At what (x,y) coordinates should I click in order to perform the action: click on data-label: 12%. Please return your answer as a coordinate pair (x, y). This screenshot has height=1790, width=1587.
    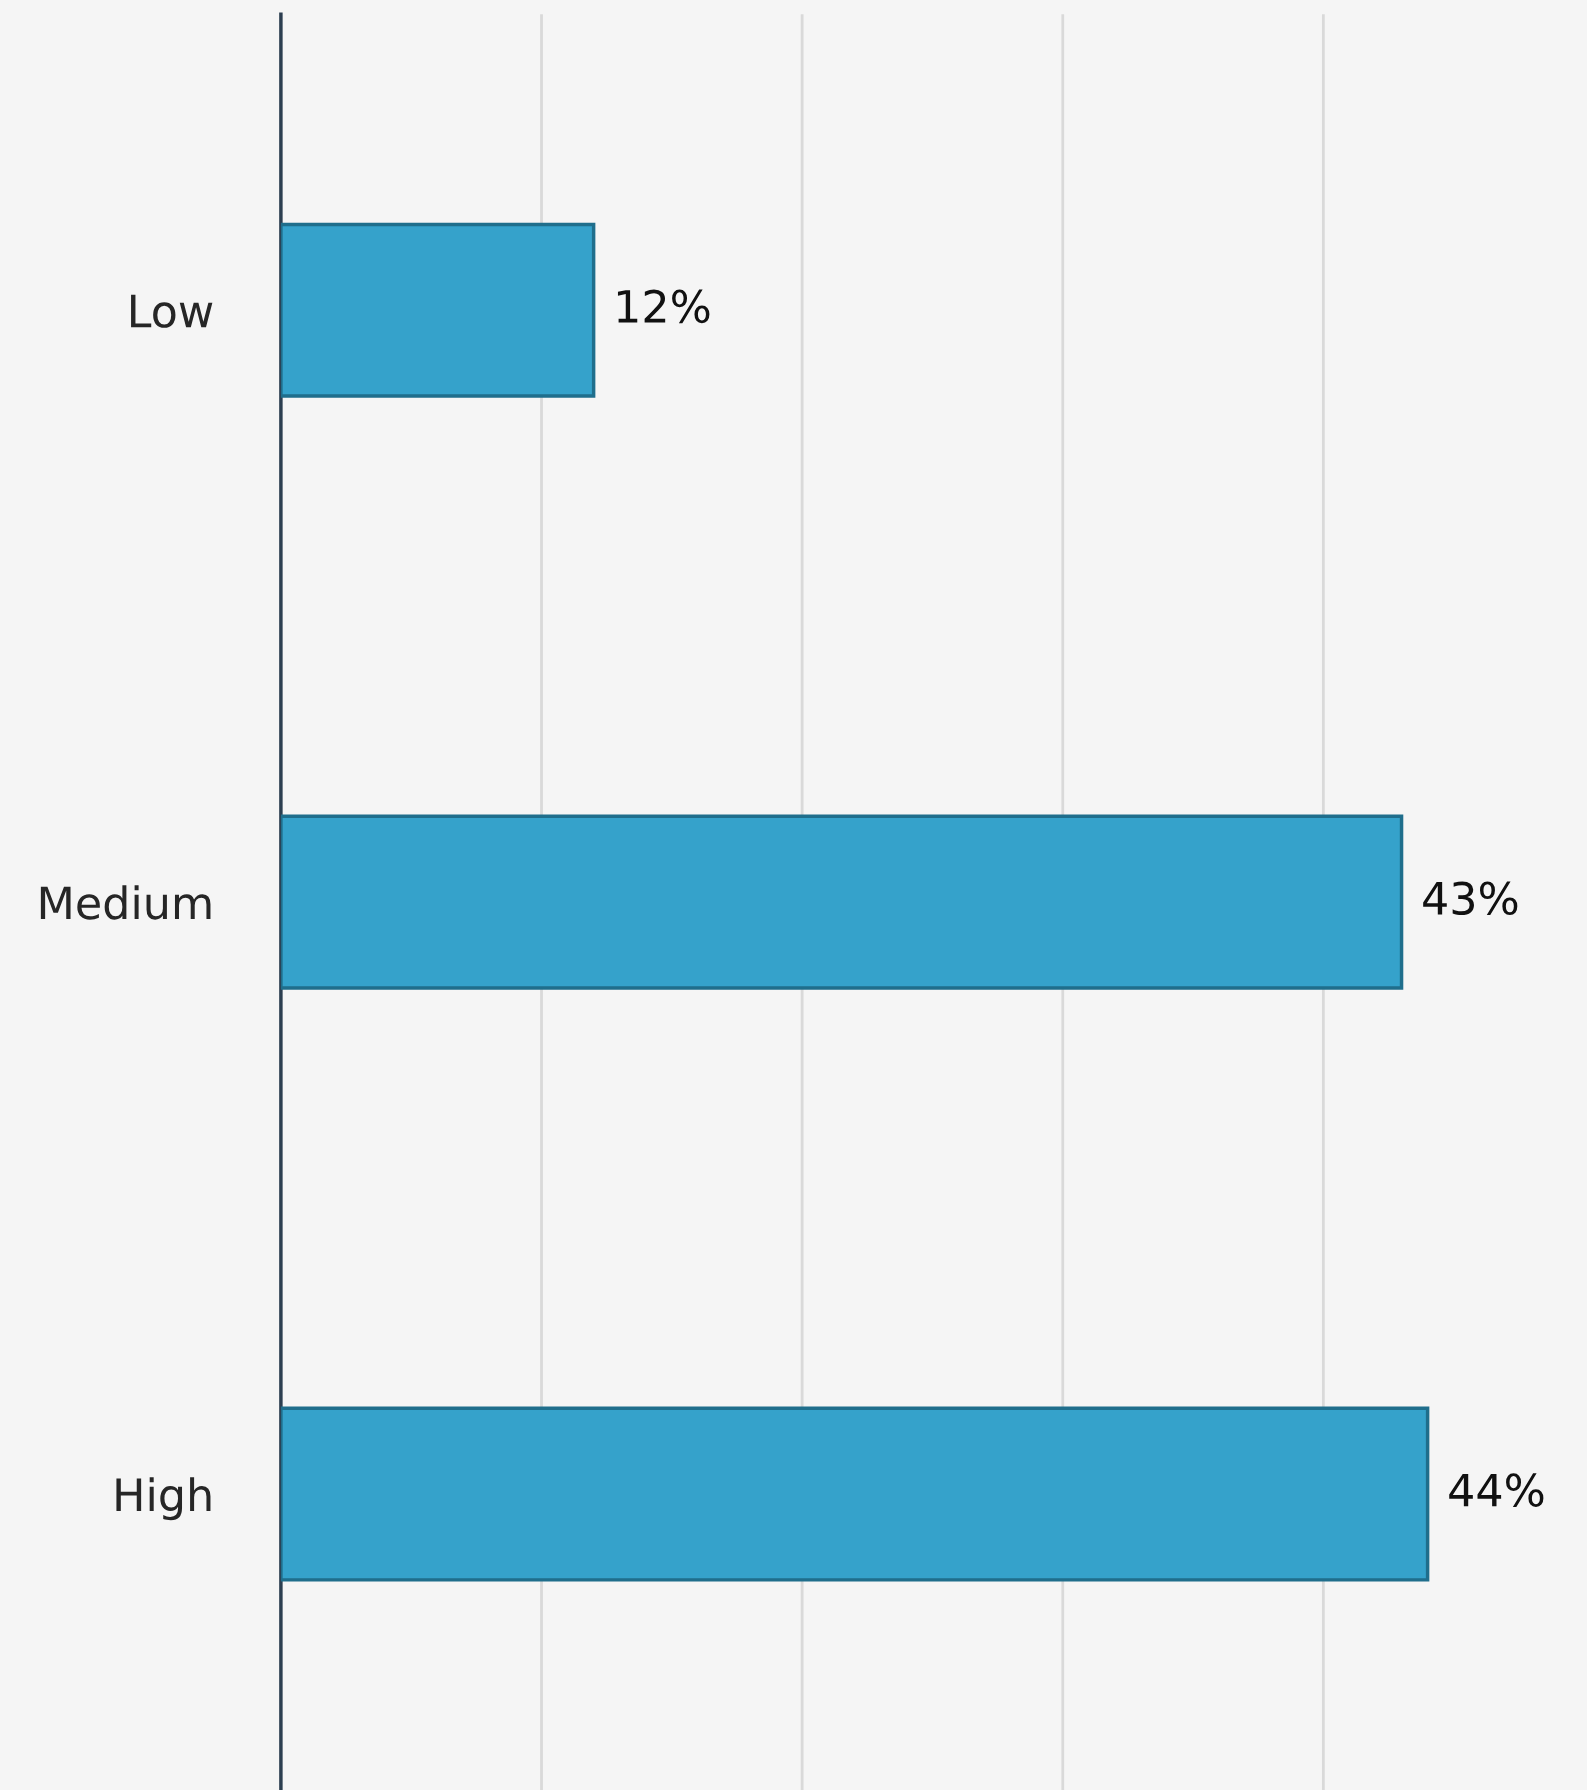
    Looking at the image, I should click on (663, 306).